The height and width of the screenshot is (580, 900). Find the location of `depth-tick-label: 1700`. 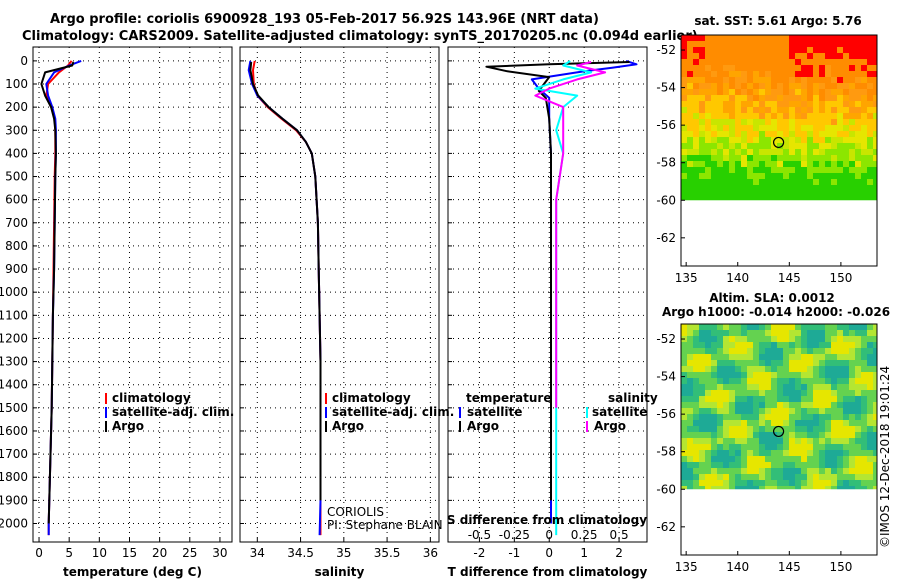

depth-tick-label: 1700 is located at coordinates (14, 454).